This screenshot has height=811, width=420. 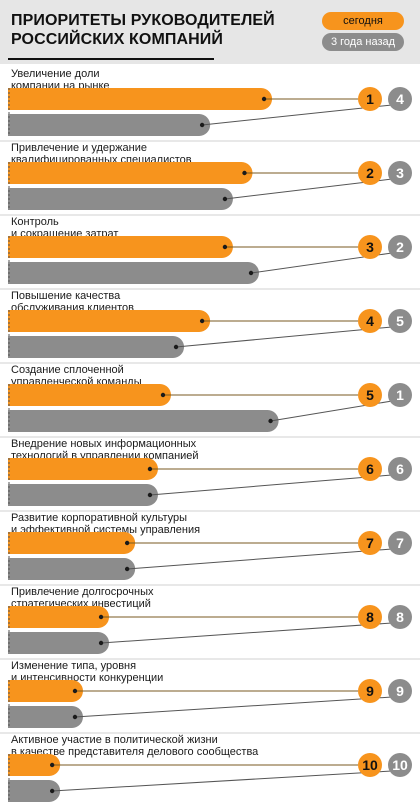 I want to click on category-label: Привлечение и удержание, so click(x=79, y=148).